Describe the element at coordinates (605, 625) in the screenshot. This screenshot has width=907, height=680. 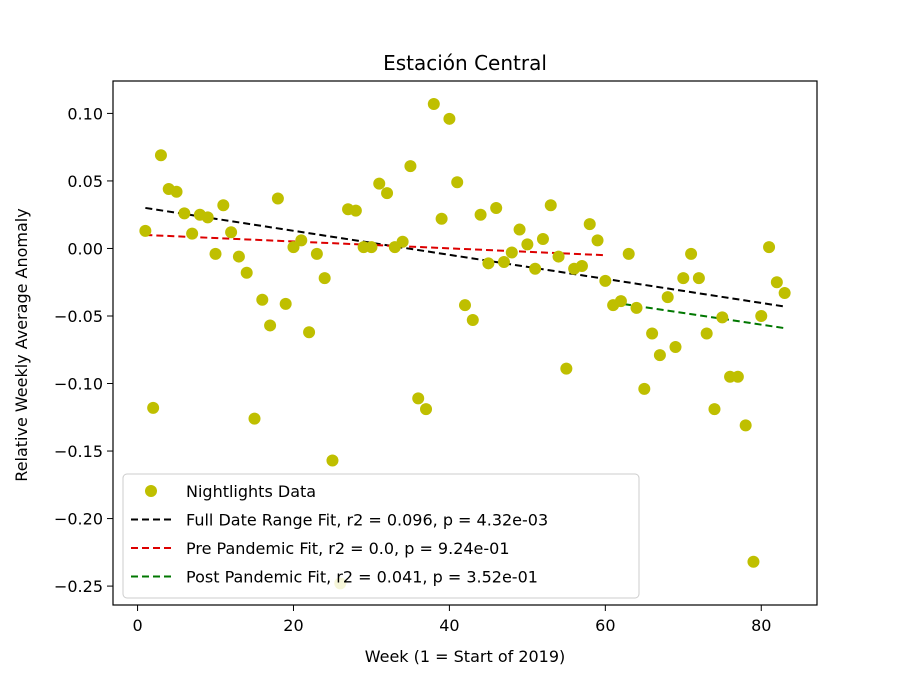
I see `x-tick-label: 60` at that location.